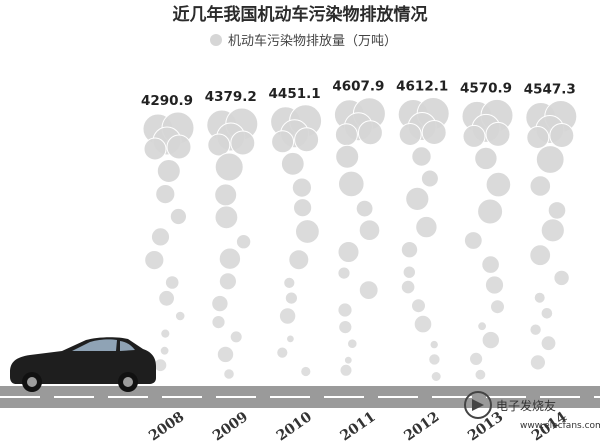 The height and width of the screenshot is (446, 600). Describe the element at coordinates (166, 426) in the screenshot. I see `x-tick-label-2008: 2008` at that location.